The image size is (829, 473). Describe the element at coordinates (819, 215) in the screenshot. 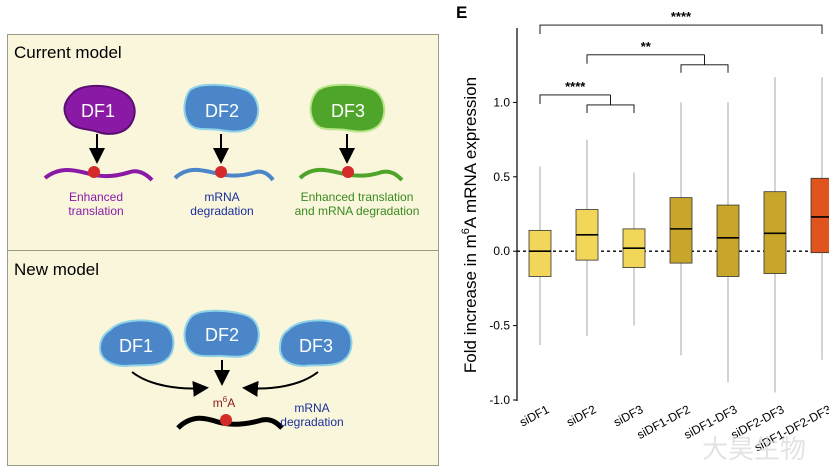

I see `box-siDF1-DF2-DF3` at that location.